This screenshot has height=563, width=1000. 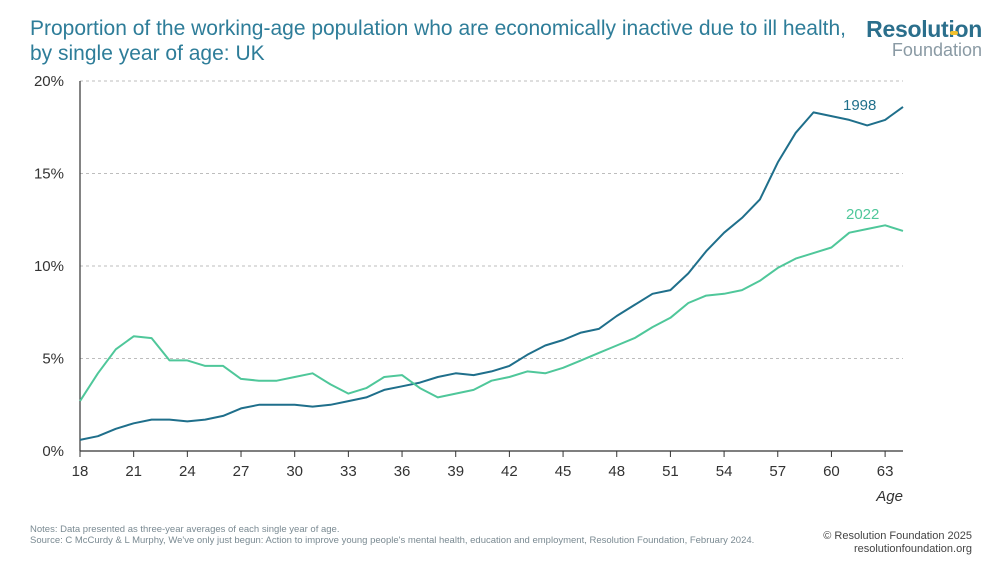 What do you see at coordinates (509, 471) in the screenshot?
I see `x-tick-label: 42` at bounding box center [509, 471].